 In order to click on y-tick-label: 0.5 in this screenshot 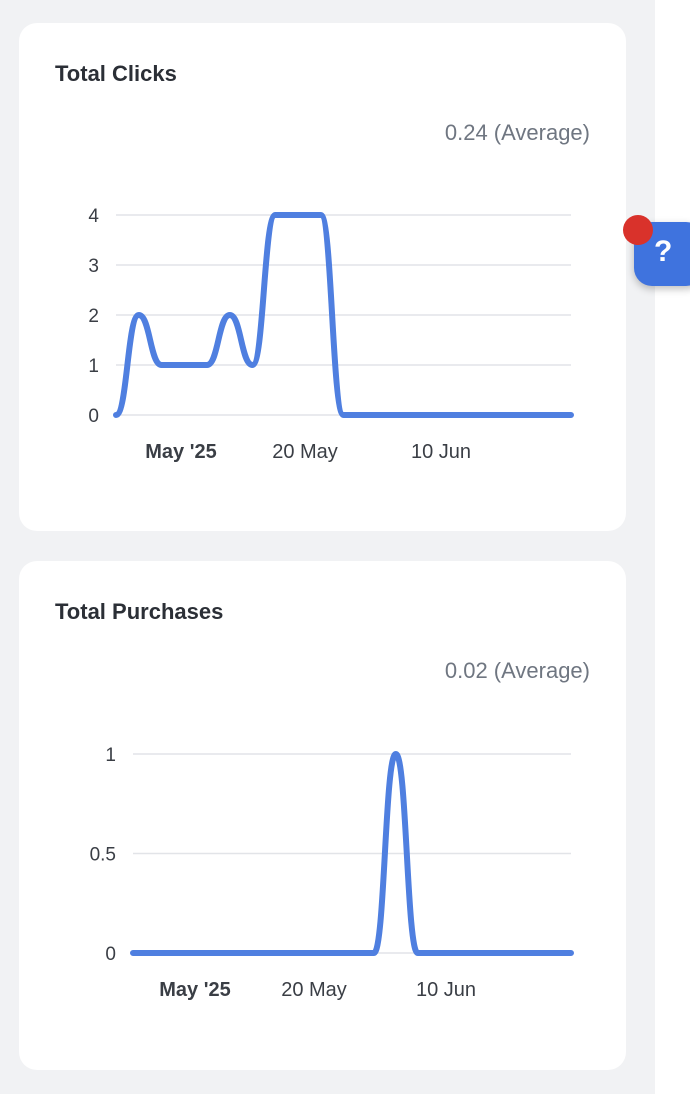, I will do `click(103, 855)`.